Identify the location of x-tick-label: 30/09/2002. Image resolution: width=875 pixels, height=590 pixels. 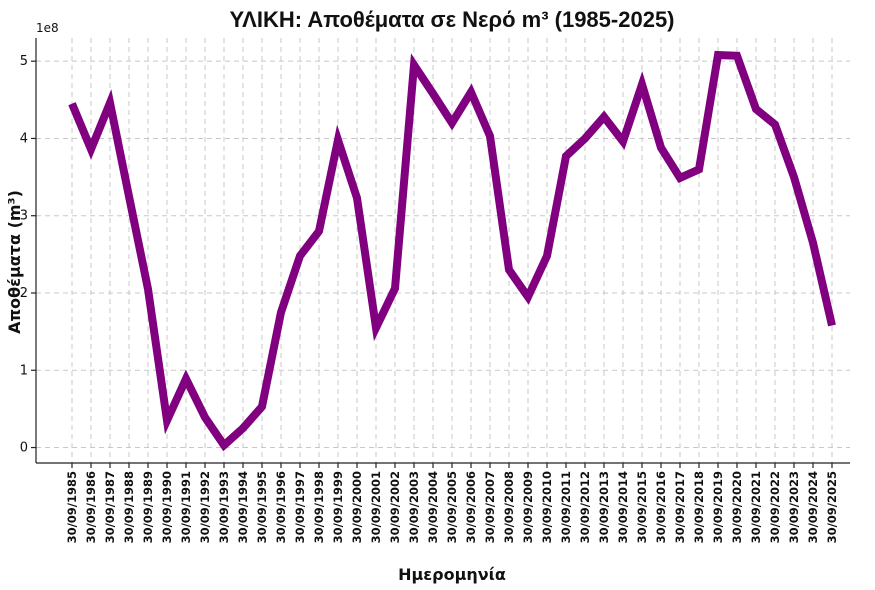
(395, 507).